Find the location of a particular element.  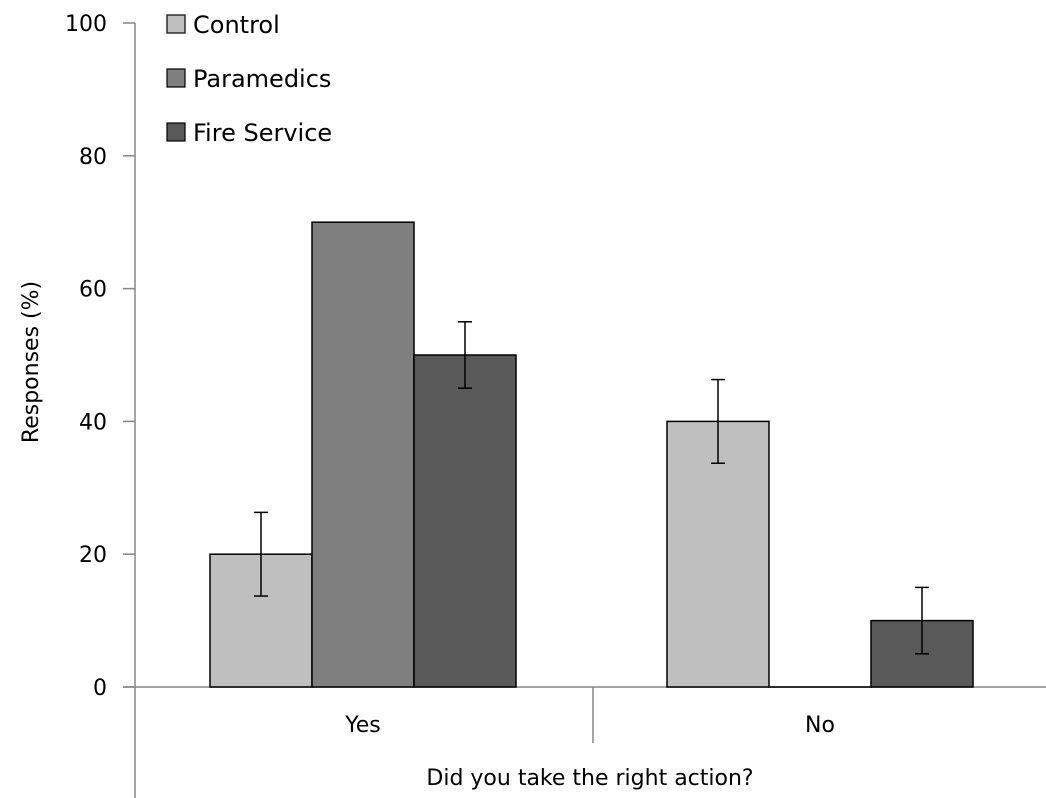

error-bar-control-yes is located at coordinates (261, 554).